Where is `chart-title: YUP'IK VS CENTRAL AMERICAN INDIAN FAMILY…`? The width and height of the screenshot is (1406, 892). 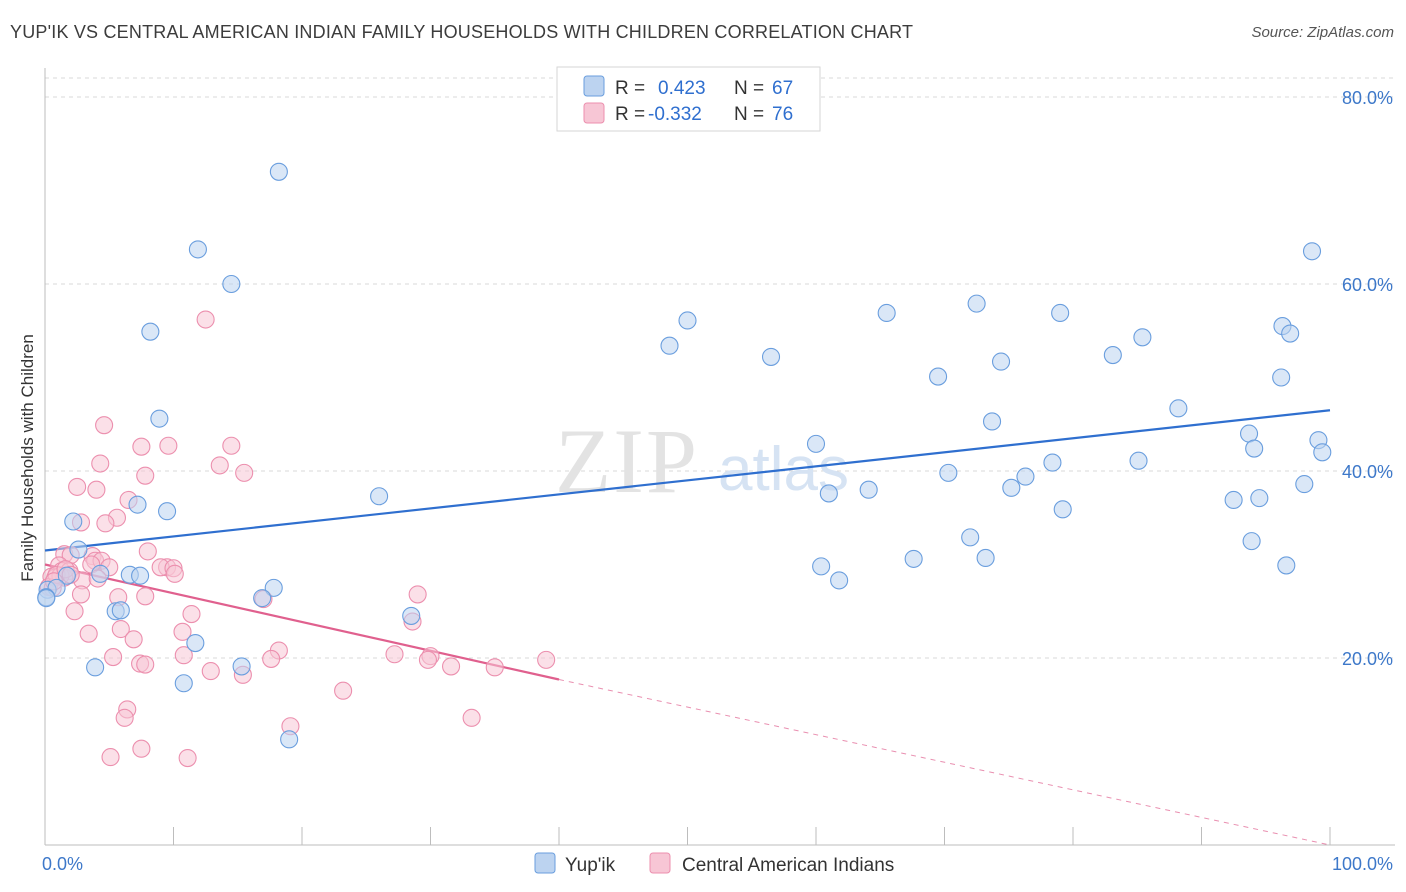
chart-title: YUP'IK VS CENTRAL AMERICAN INDIAN FAMILY… is located at coordinates (462, 32).